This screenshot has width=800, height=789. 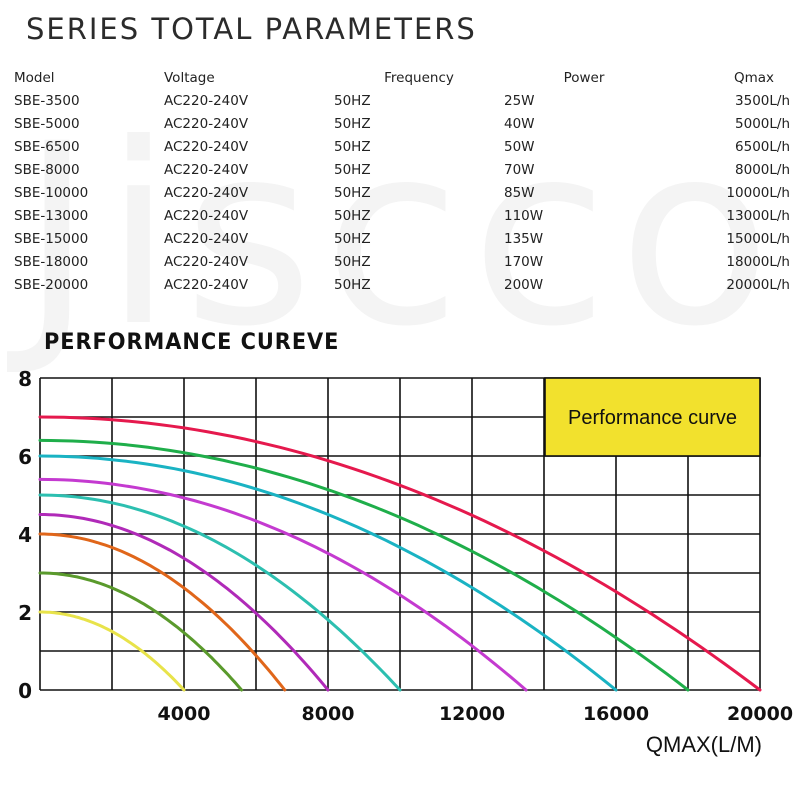 I want to click on page-title: SERIES TOTAL PARAMETERS, so click(x=251, y=29).